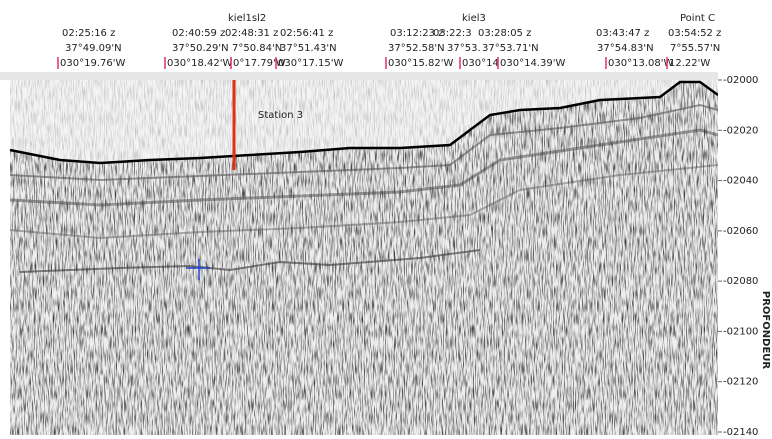 Image resolution: width=772 pixels, height=439 pixels. What do you see at coordinates (308, 48) in the screenshot?
I see `marker-lat: 37°51.43'N` at bounding box center [308, 48].